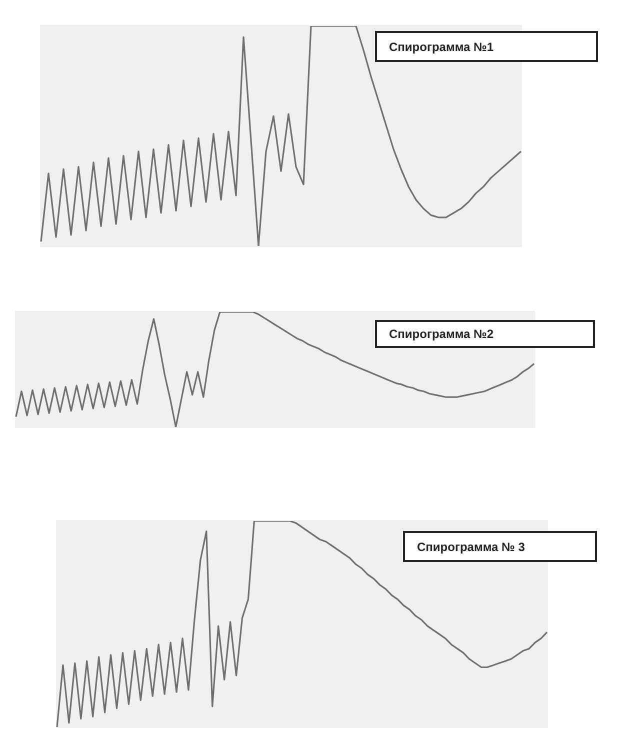  What do you see at coordinates (471, 546) in the screenshot?
I see `annotation: Спирограмма № 3` at bounding box center [471, 546].